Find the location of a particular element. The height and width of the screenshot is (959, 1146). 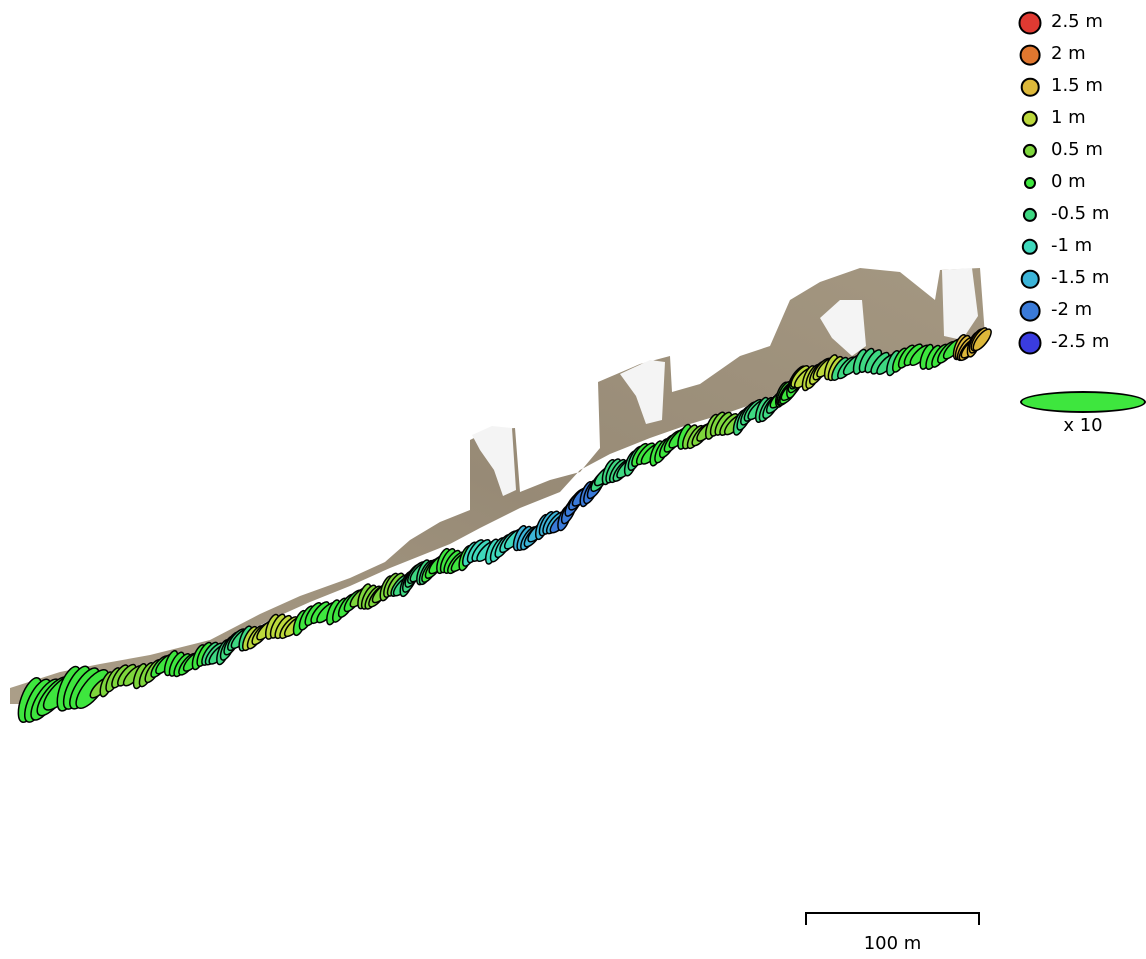

legend-label: 2 m is located at coordinates (1068, 53).